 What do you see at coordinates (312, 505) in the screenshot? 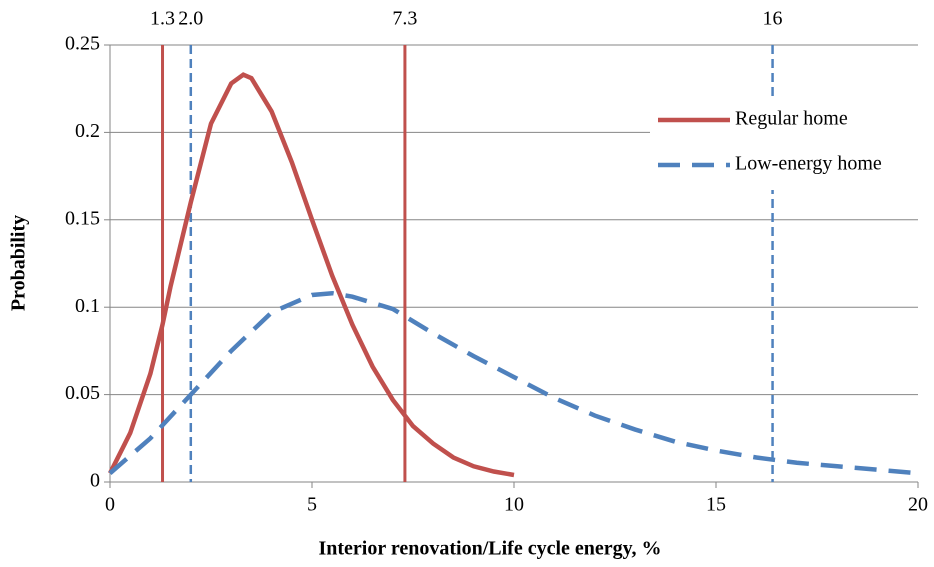
I see `x-tick-label: 5` at bounding box center [312, 505].